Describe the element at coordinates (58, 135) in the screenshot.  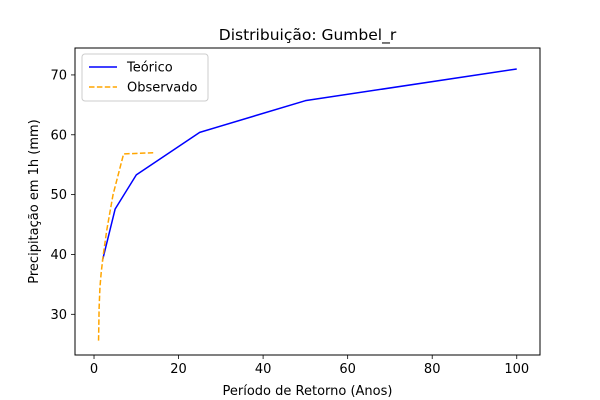
I see `y-tick-label: 60` at that location.